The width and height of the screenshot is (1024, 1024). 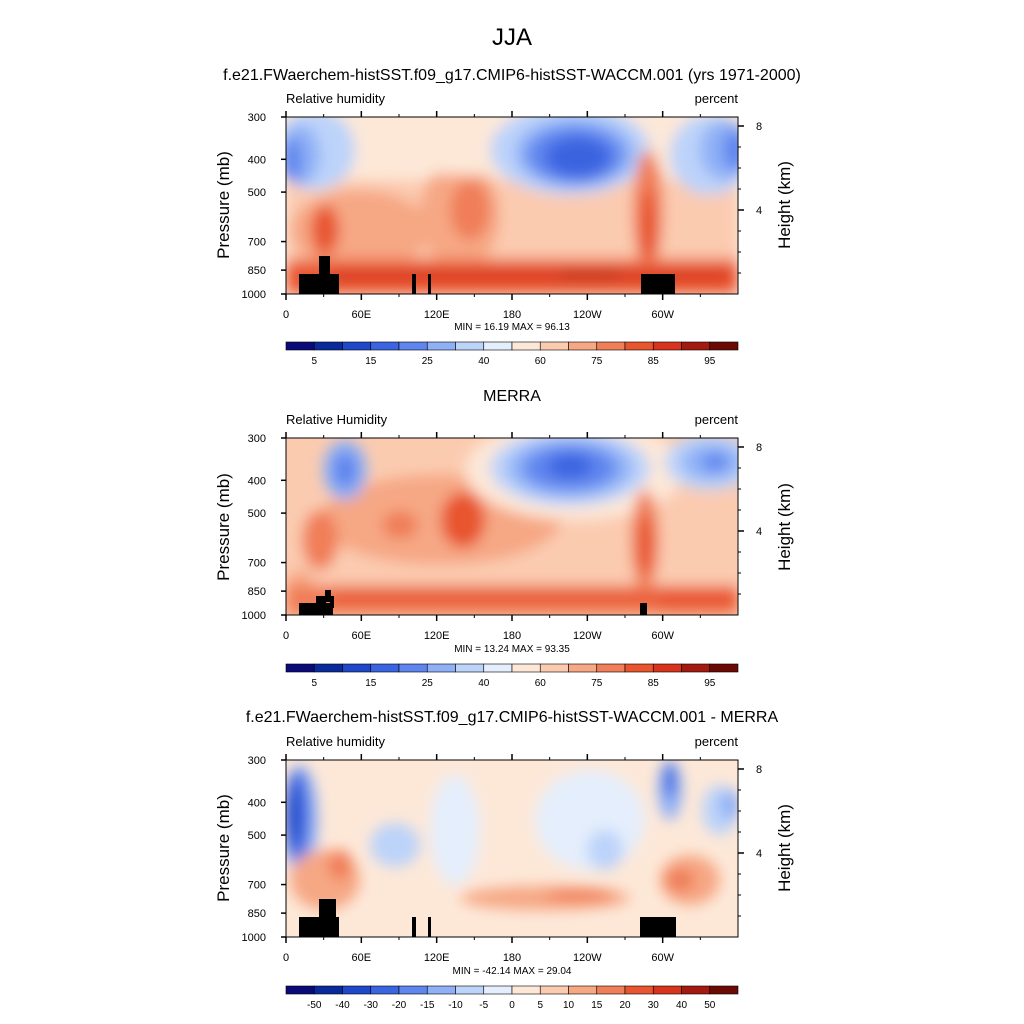 I want to click on contour-field, so click(x=512, y=848).